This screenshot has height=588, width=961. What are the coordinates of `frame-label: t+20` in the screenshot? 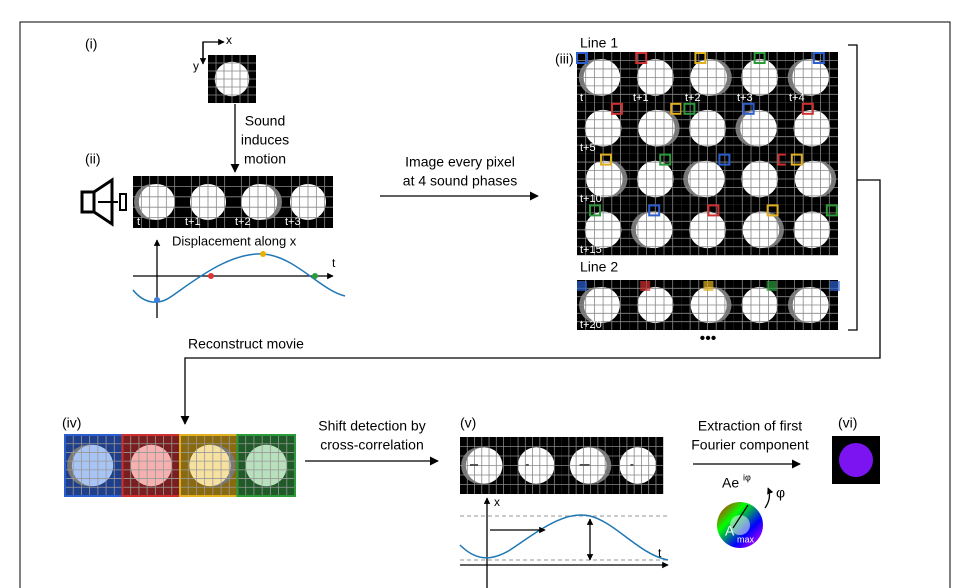 It's located at (591, 325).